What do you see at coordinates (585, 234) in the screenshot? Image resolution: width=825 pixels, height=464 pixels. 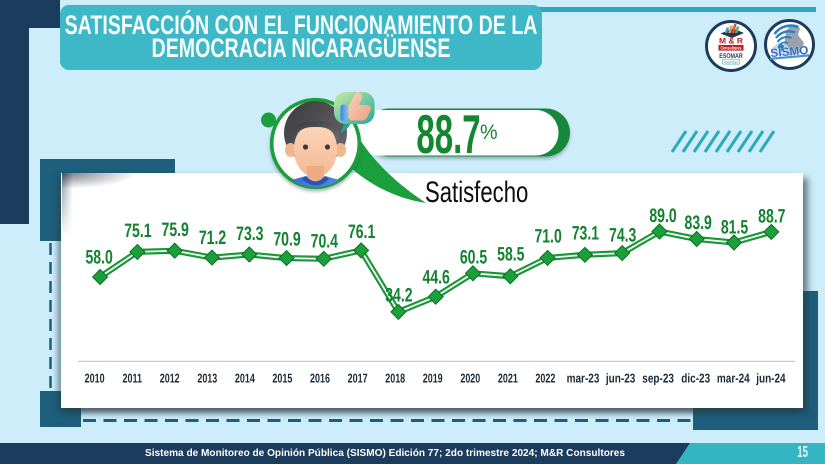 I see `svg-text: 73.1` at bounding box center [585, 234].